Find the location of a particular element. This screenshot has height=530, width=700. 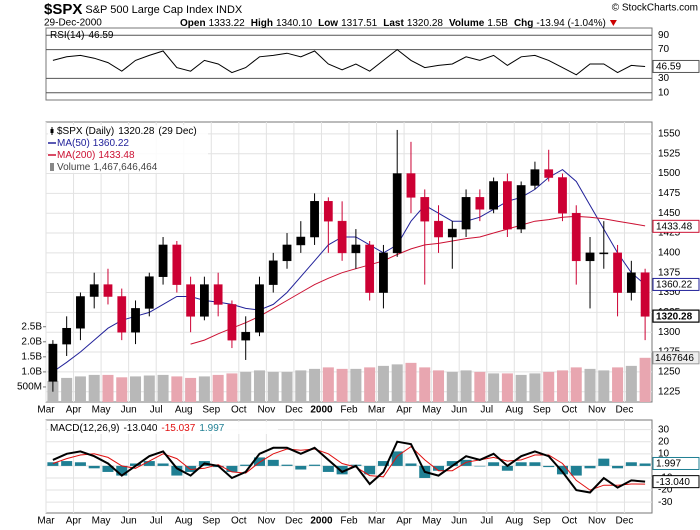

value-box-label: 1433.48 is located at coordinates (674, 226).